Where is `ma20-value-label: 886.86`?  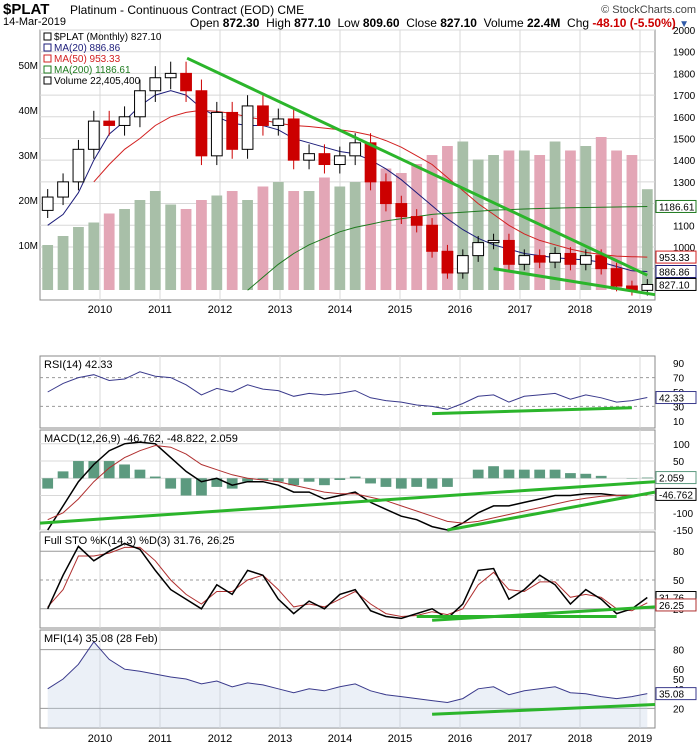 ma20-value-label: 886.86 is located at coordinates (674, 272).